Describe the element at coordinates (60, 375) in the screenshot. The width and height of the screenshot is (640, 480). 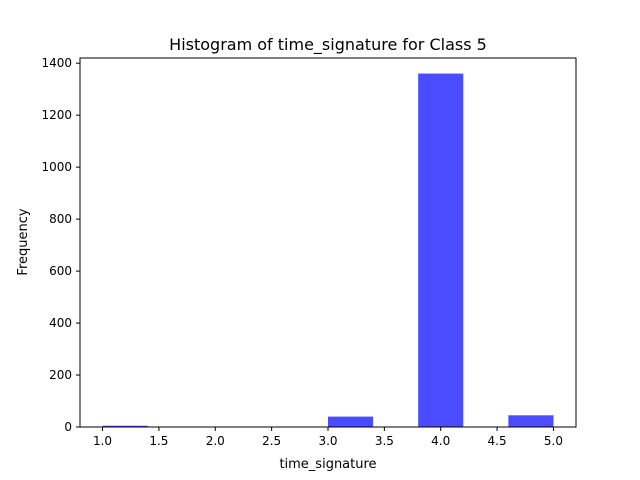
I see `y-tick-label: 200` at that location.